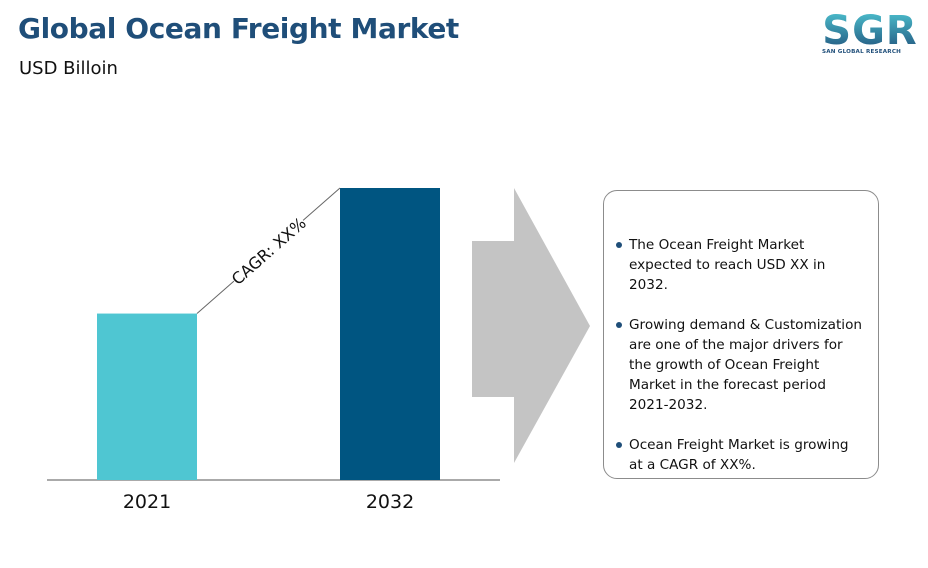  I want to click on bar-2021, so click(147, 396).